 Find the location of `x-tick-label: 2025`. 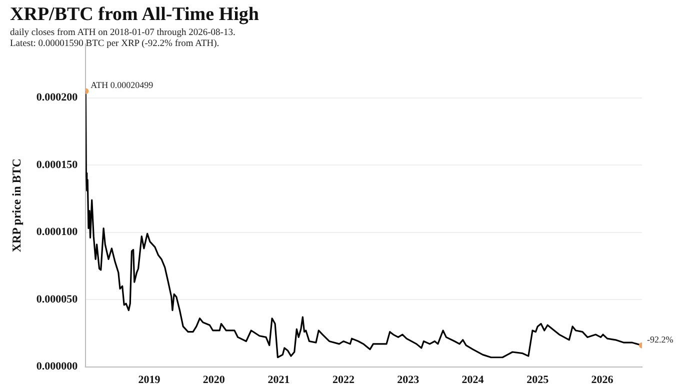

x-tick-label: 2025 is located at coordinates (538, 380).